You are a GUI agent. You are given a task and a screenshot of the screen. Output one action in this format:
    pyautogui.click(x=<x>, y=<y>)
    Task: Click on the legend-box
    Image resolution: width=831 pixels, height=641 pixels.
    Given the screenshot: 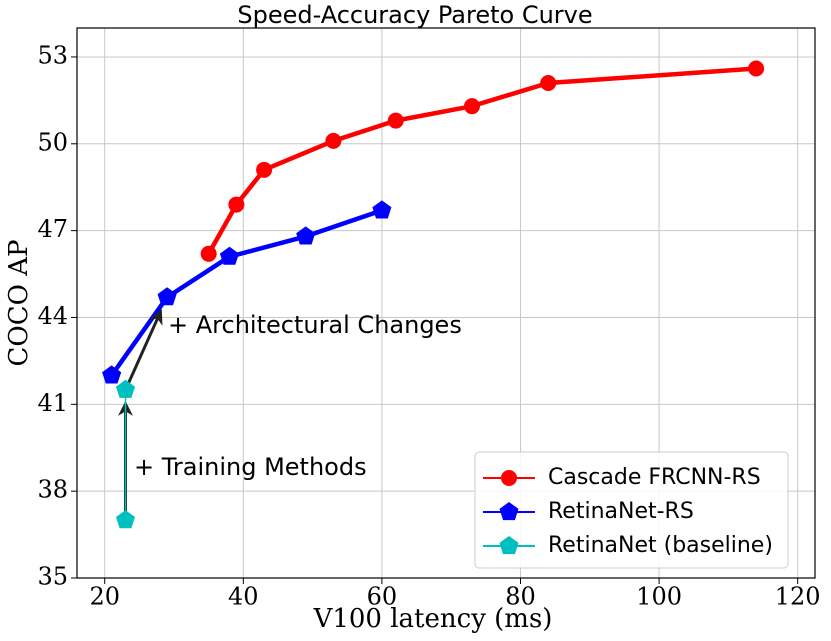 What is the action you would take?
    pyautogui.click(x=631, y=510)
    